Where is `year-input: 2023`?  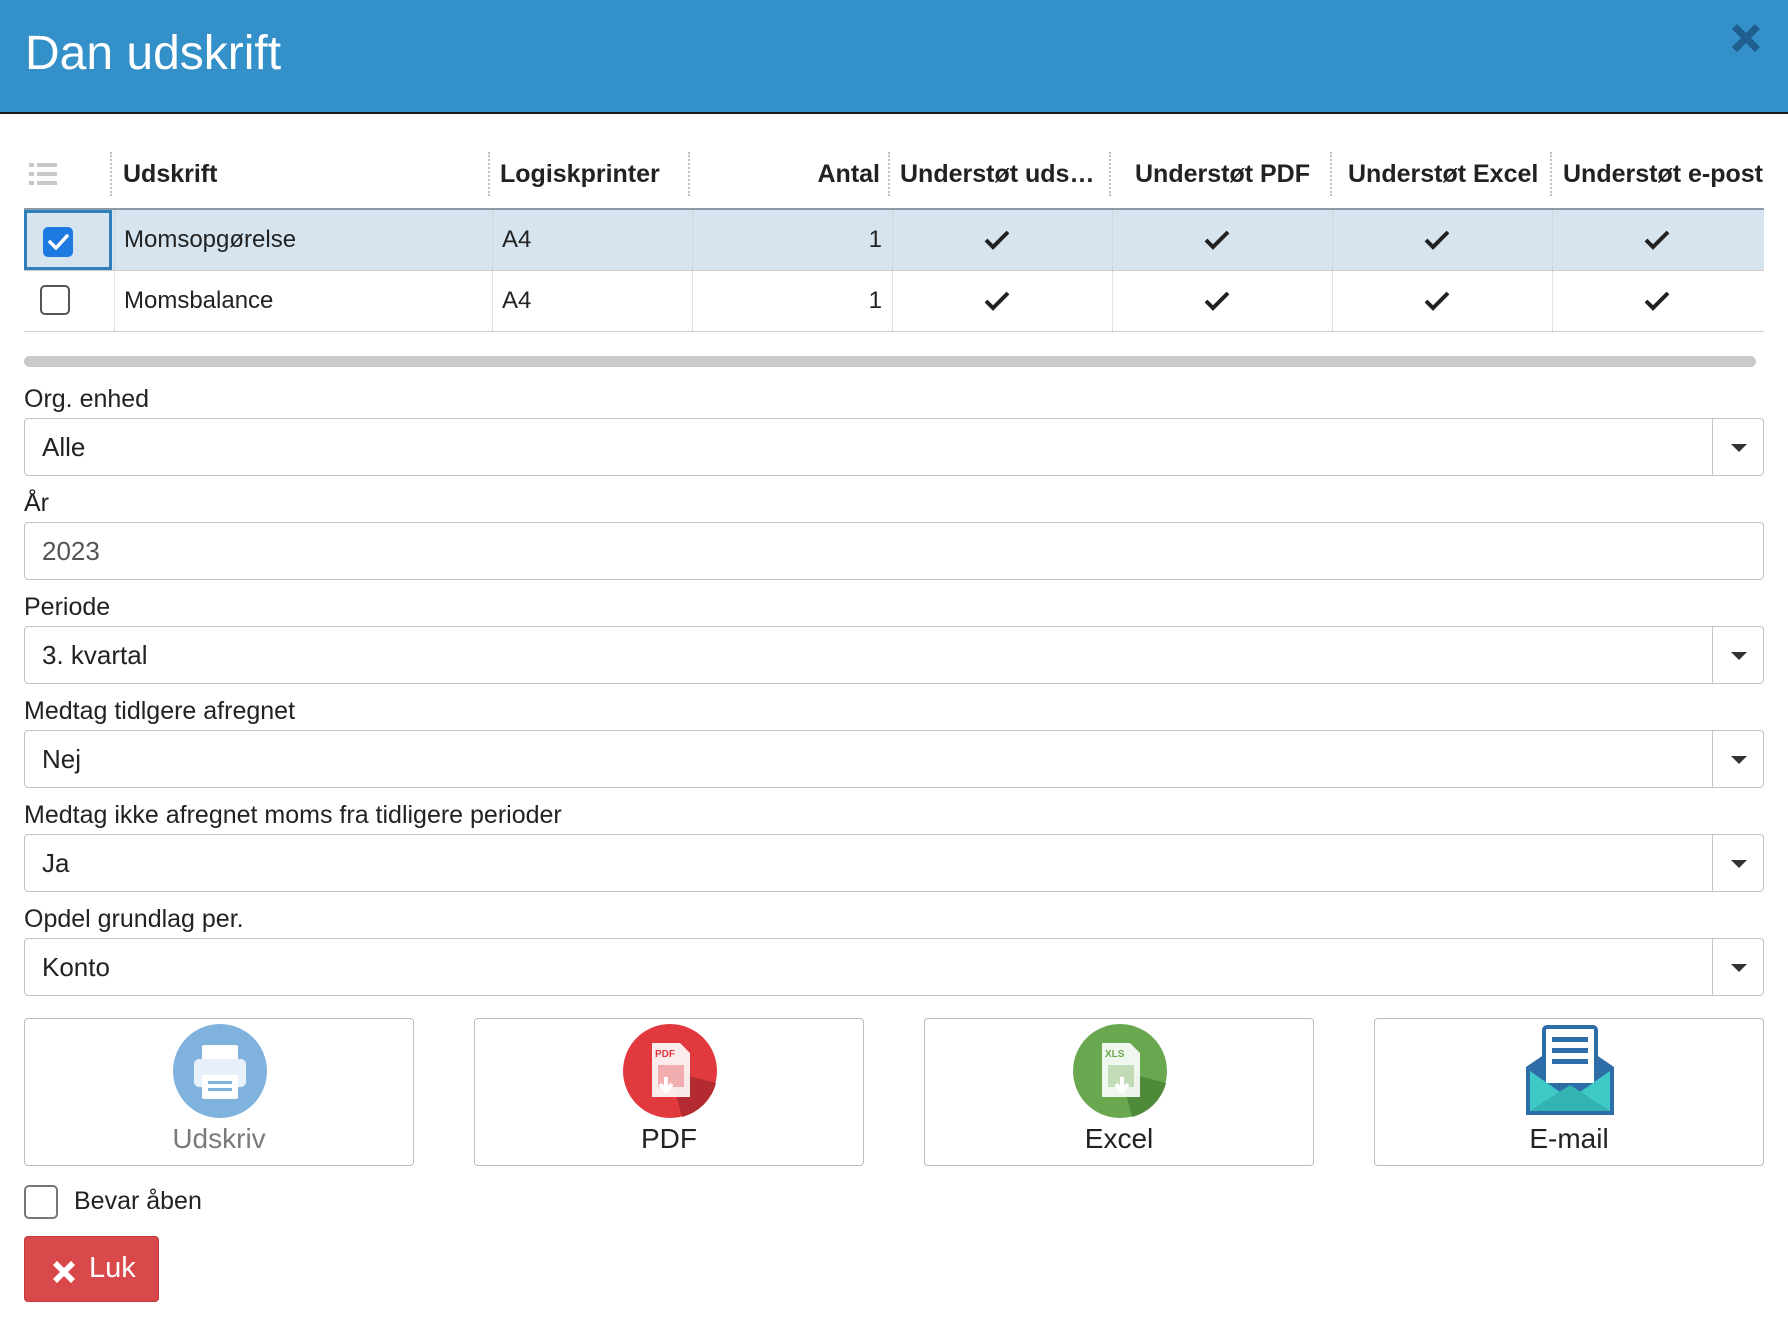
year-input: 2023 is located at coordinates (894, 551).